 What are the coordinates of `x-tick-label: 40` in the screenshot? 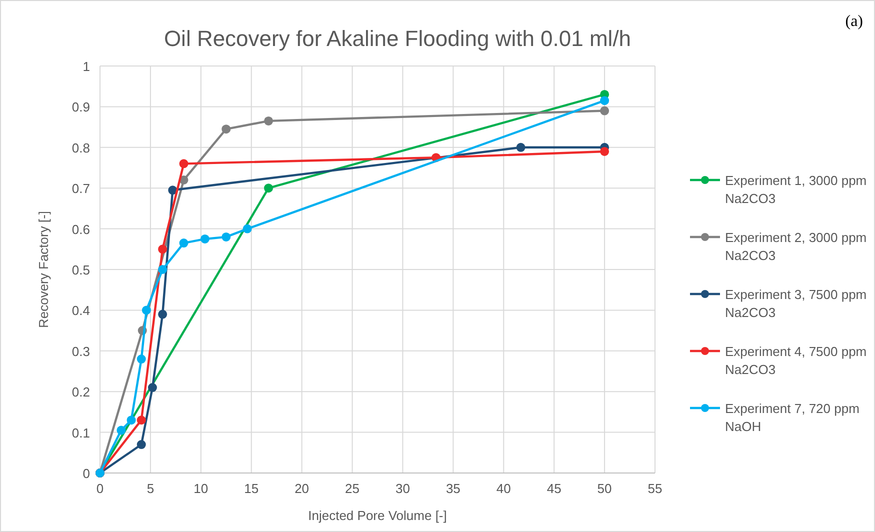 It's located at (503, 488).